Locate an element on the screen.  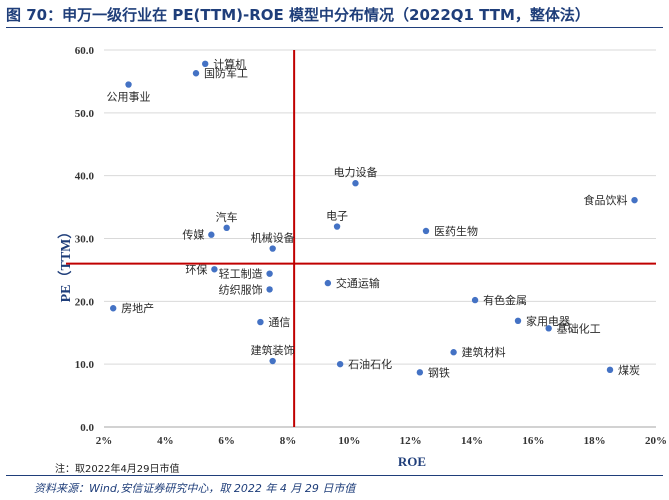
x-tick-label: 6% is located at coordinates (226, 441).